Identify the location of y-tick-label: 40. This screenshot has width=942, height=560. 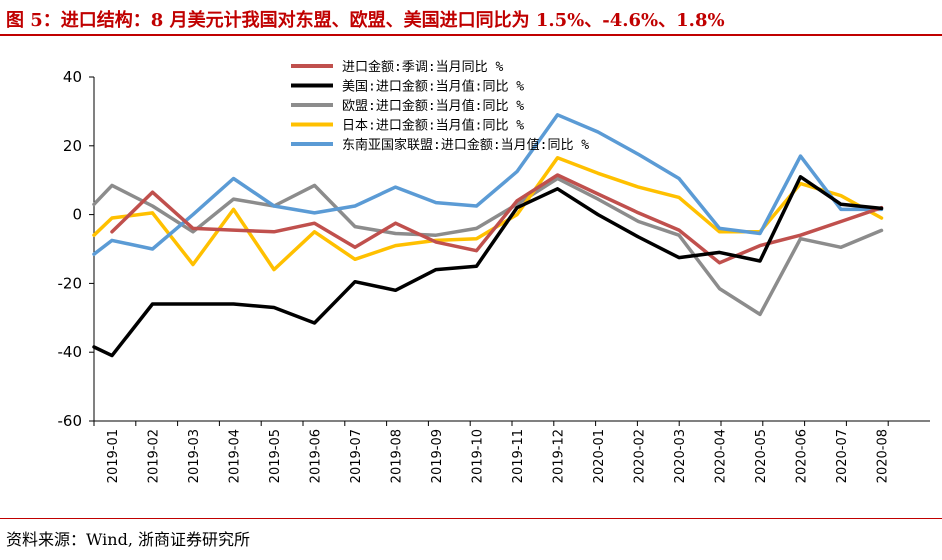
(72, 77).